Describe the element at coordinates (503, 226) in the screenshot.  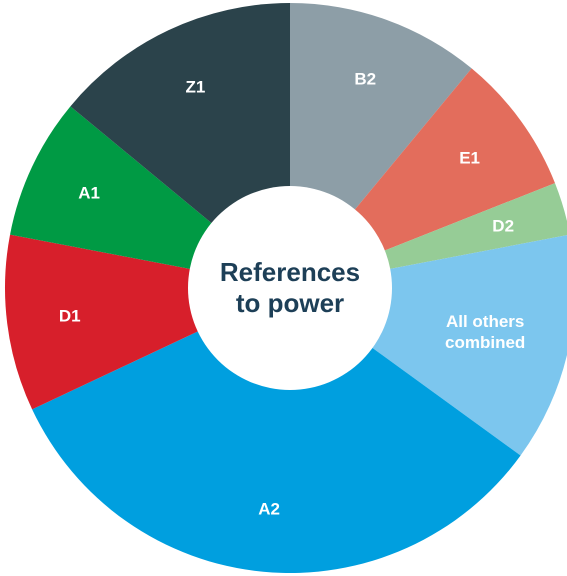
I see `slice-label: D2` at that location.